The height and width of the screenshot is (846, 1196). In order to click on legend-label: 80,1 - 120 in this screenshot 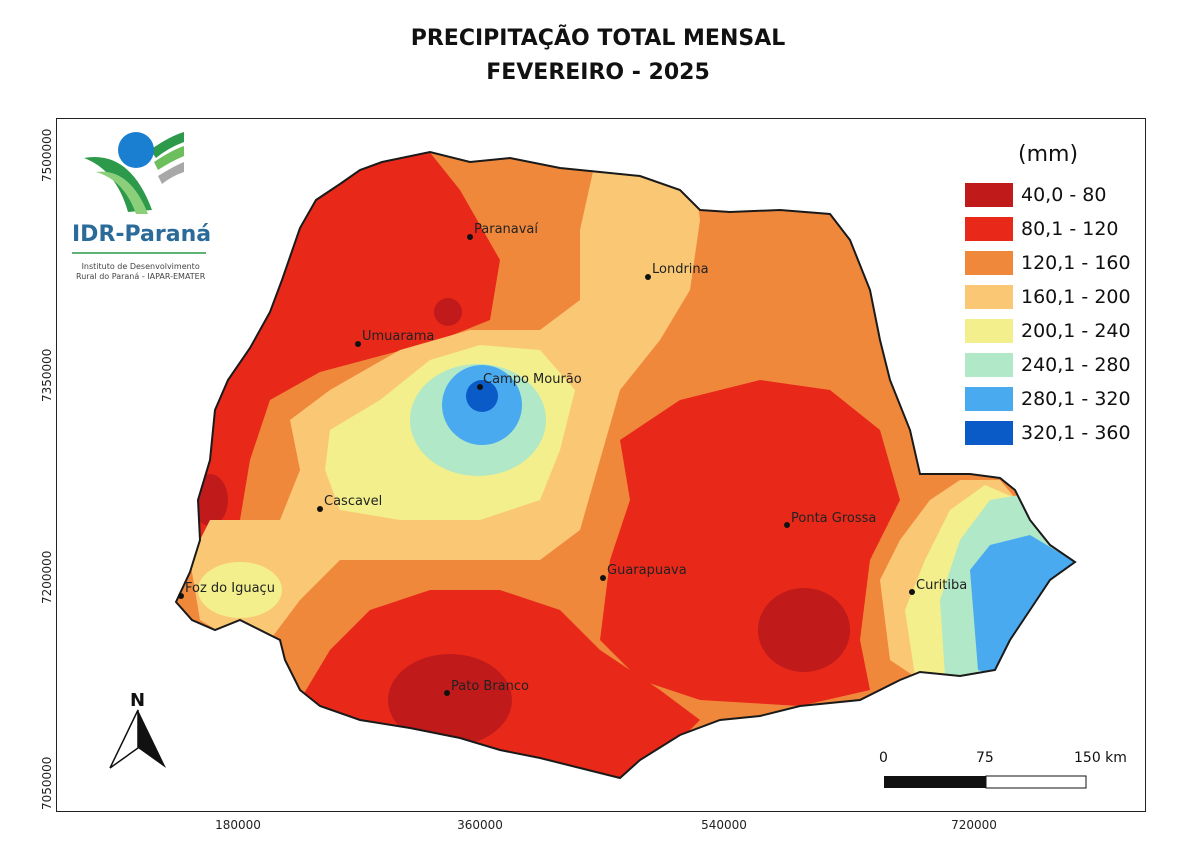, I will do `click(1070, 229)`.